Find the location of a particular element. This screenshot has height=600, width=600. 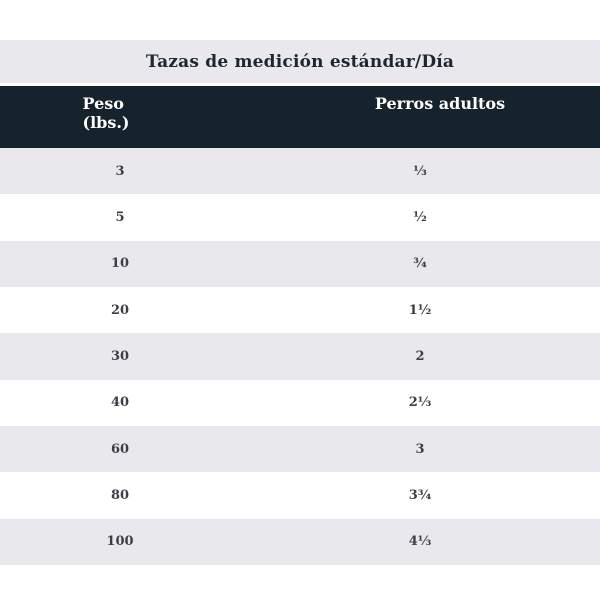

table-title-band: Tazas de medición estándar/Día is located at coordinates (300, 61).